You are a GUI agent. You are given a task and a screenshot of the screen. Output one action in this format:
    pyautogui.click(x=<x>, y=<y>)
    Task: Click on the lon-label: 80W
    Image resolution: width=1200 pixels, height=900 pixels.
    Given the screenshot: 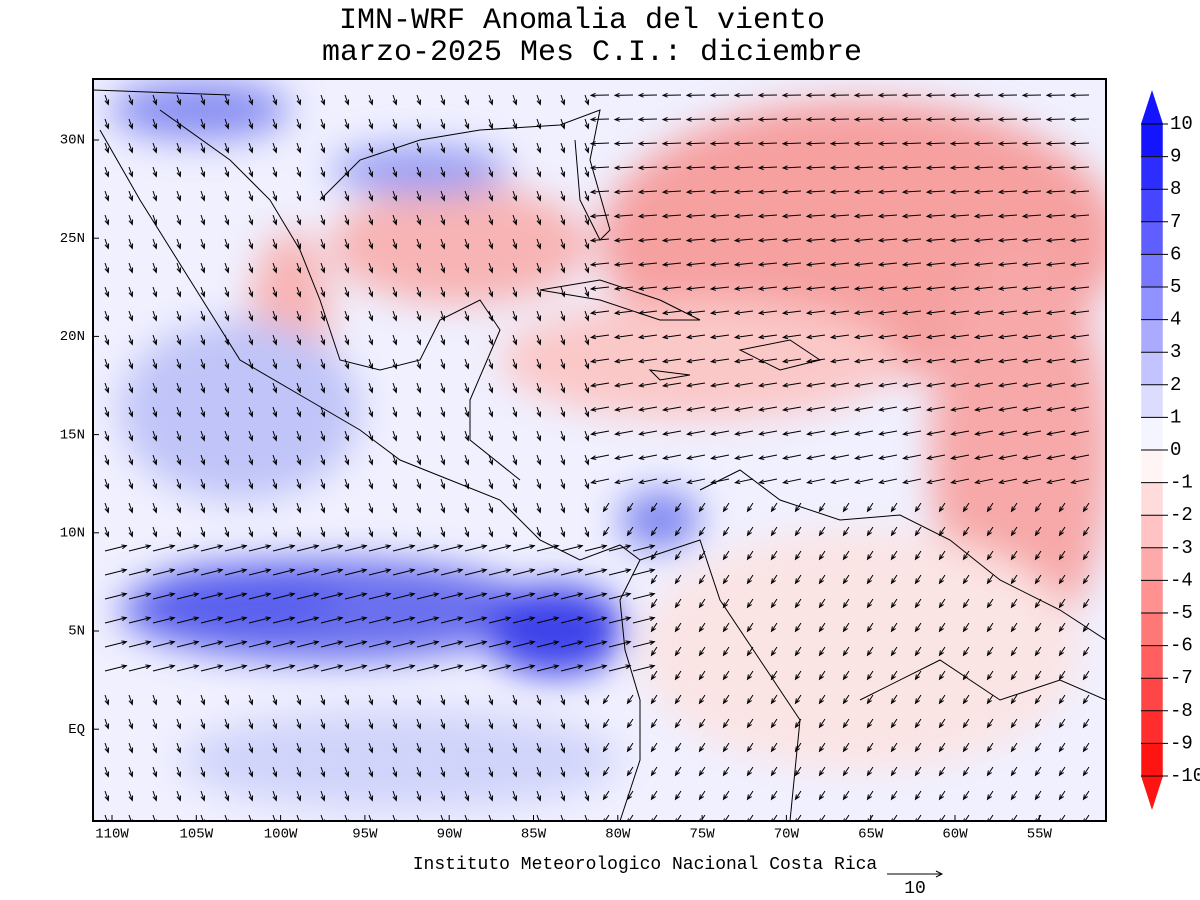 What is the action you would take?
    pyautogui.click(x=618, y=835)
    